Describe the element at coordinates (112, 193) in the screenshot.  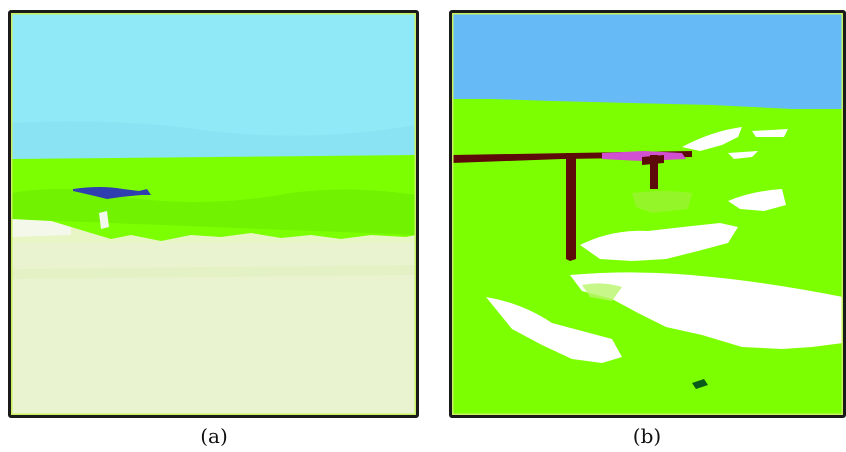
I see `bird-region` at that location.